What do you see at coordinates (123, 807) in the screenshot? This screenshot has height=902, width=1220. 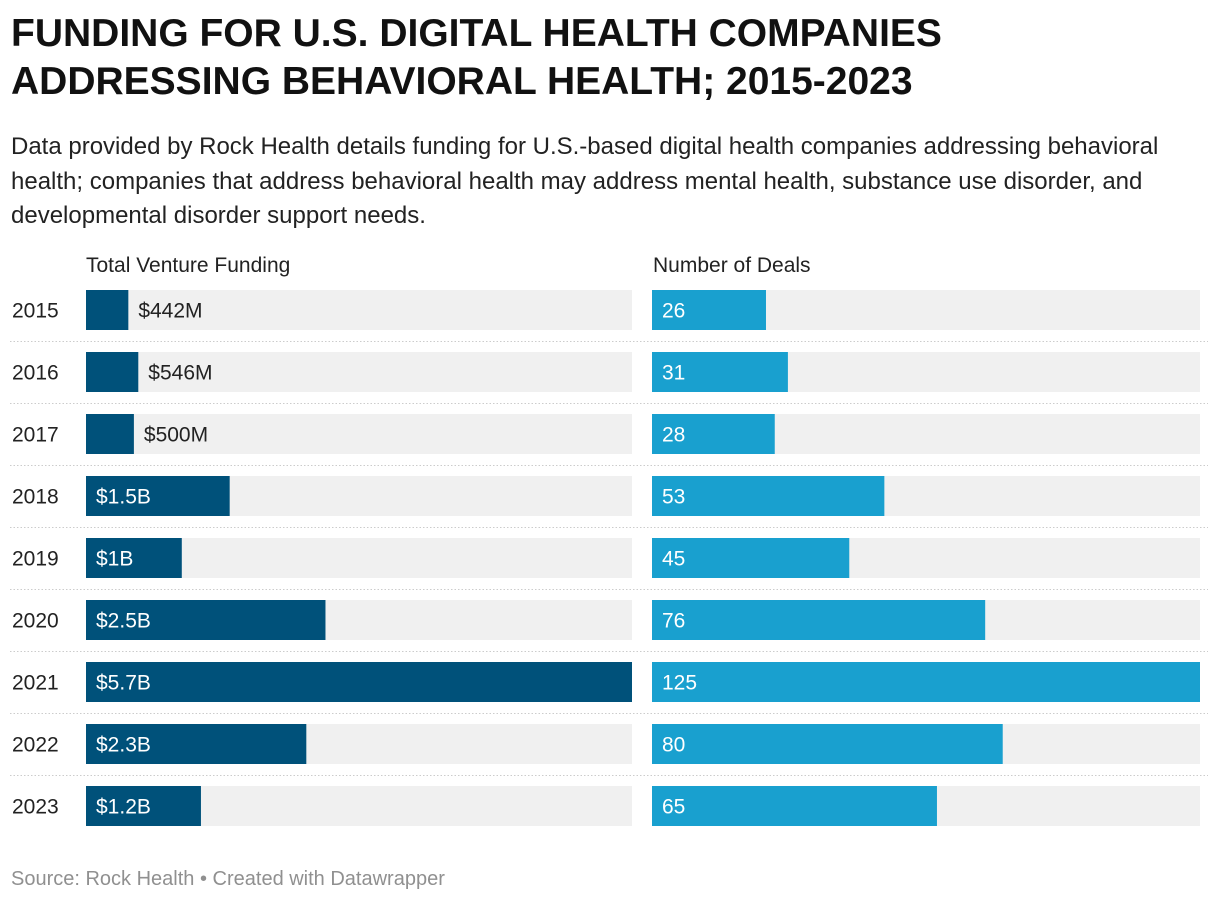 I see `funding-value-label: $1.2B` at bounding box center [123, 807].